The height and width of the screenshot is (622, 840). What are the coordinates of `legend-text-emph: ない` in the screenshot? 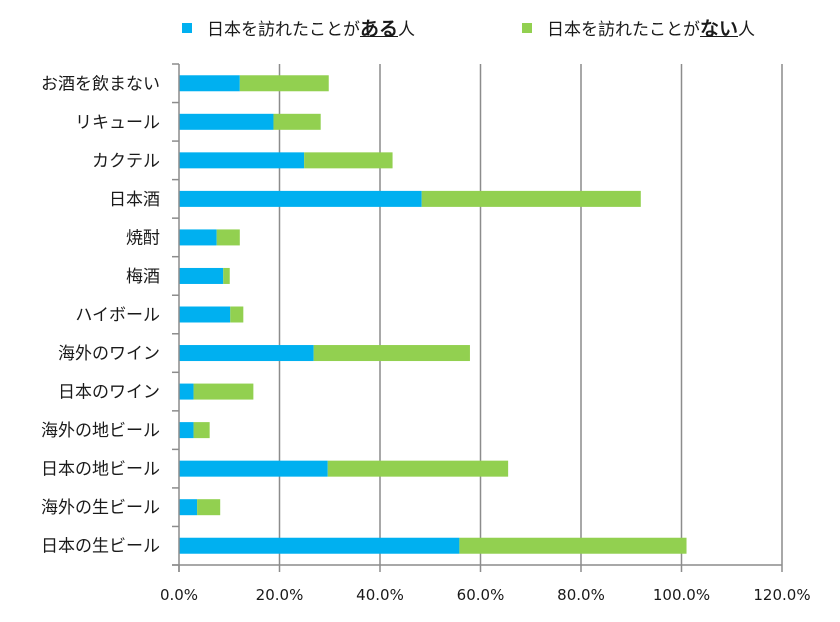 It's located at (719, 29).